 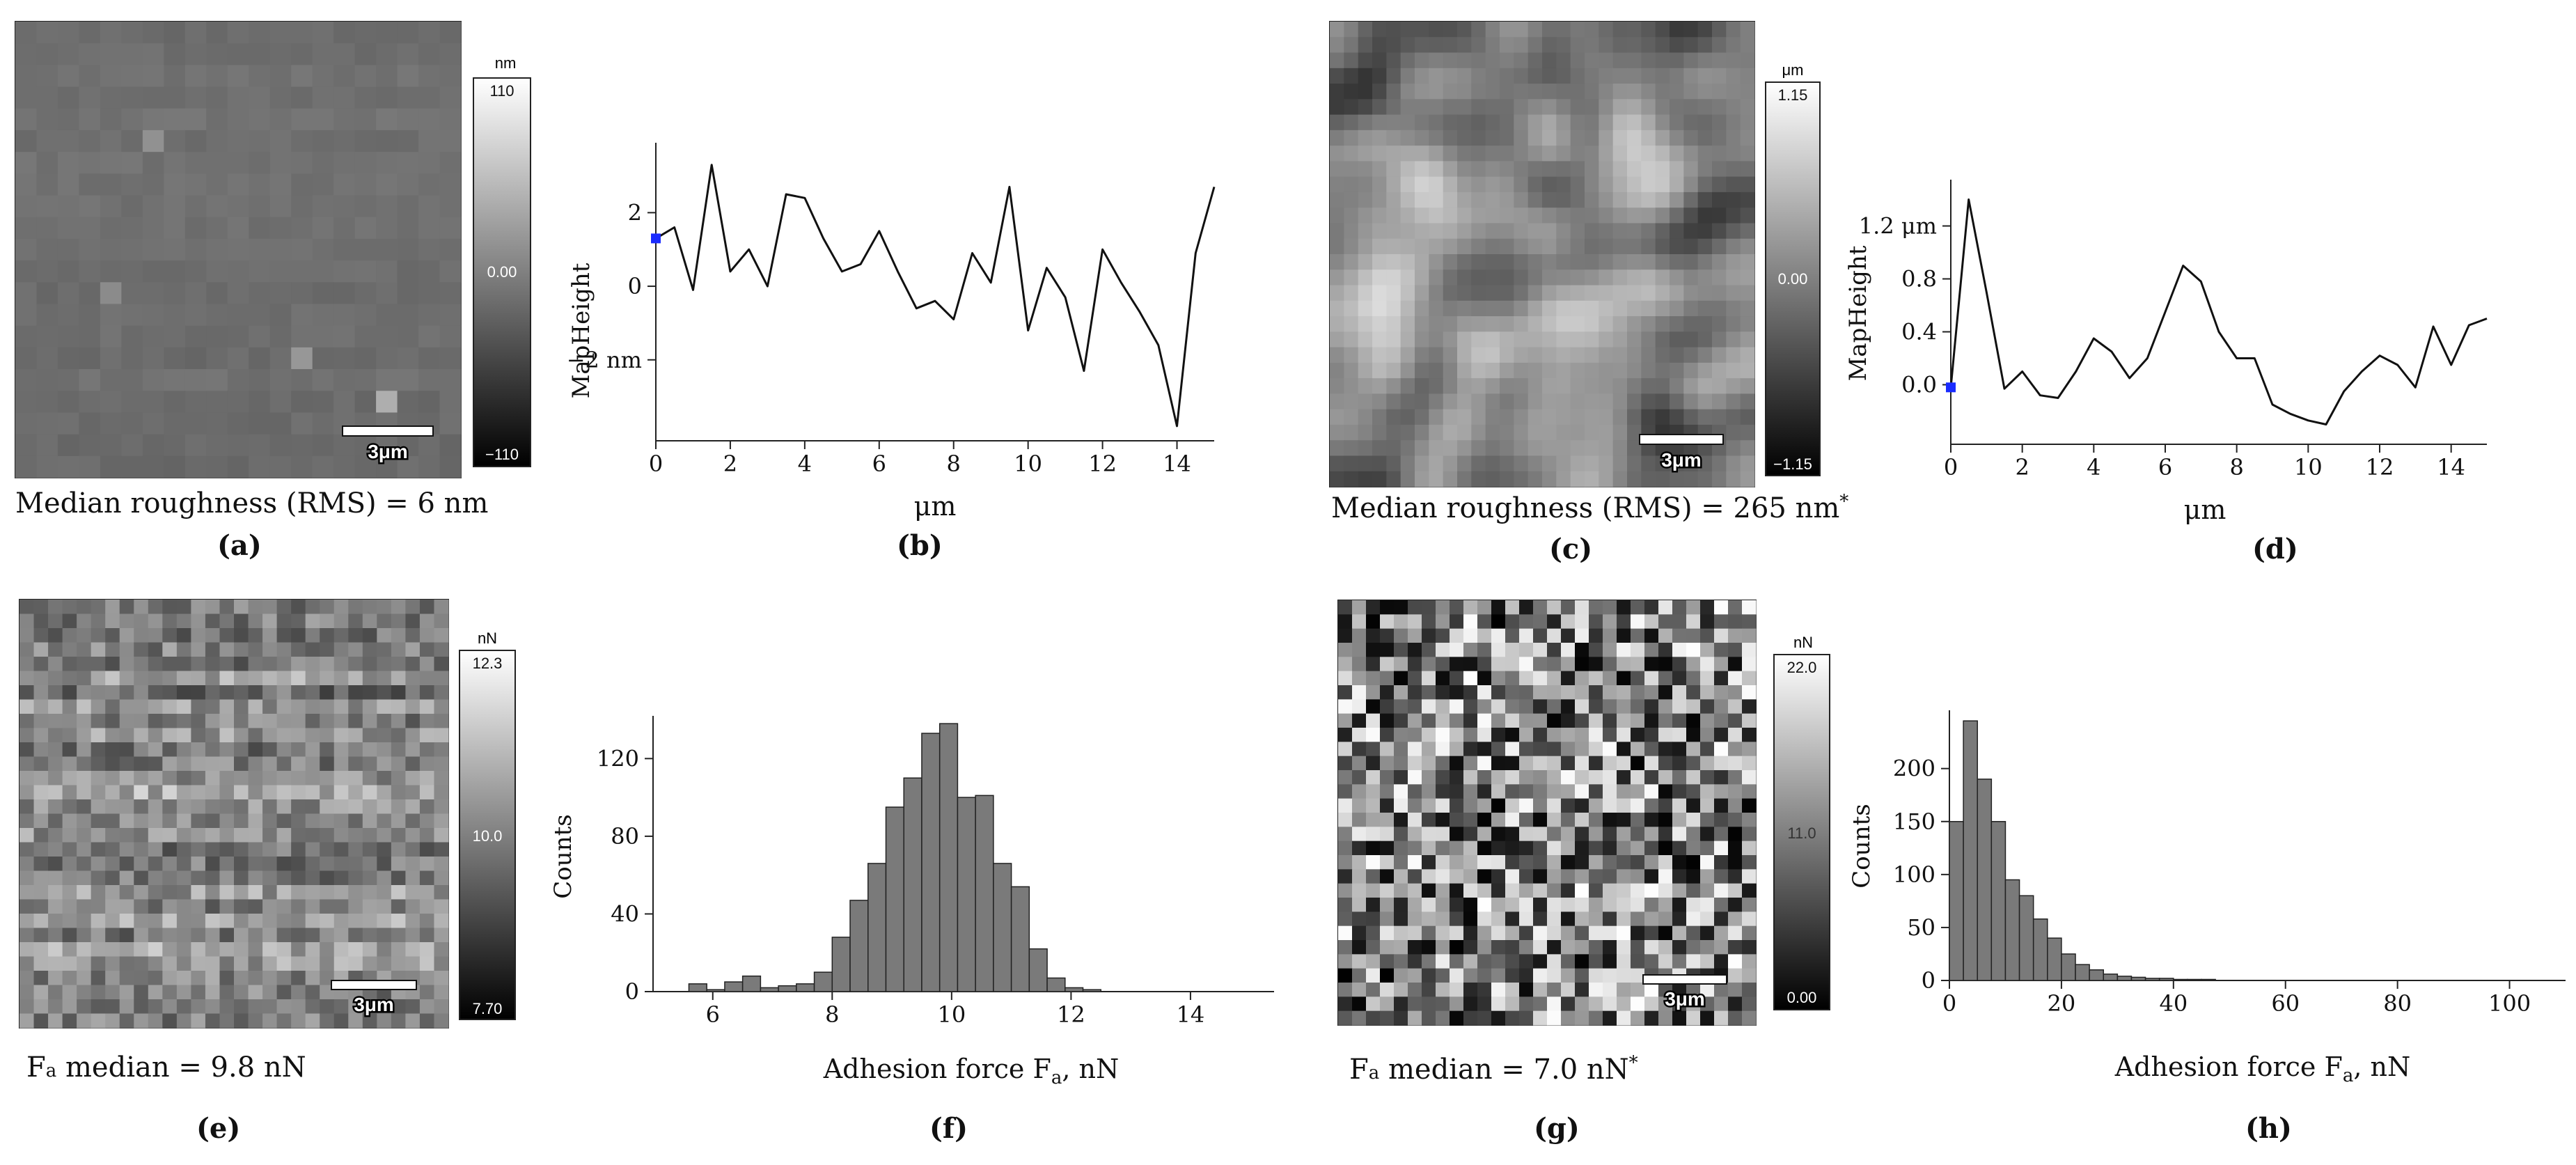 I want to click on histogram-bar, so click(x=2040, y=949).